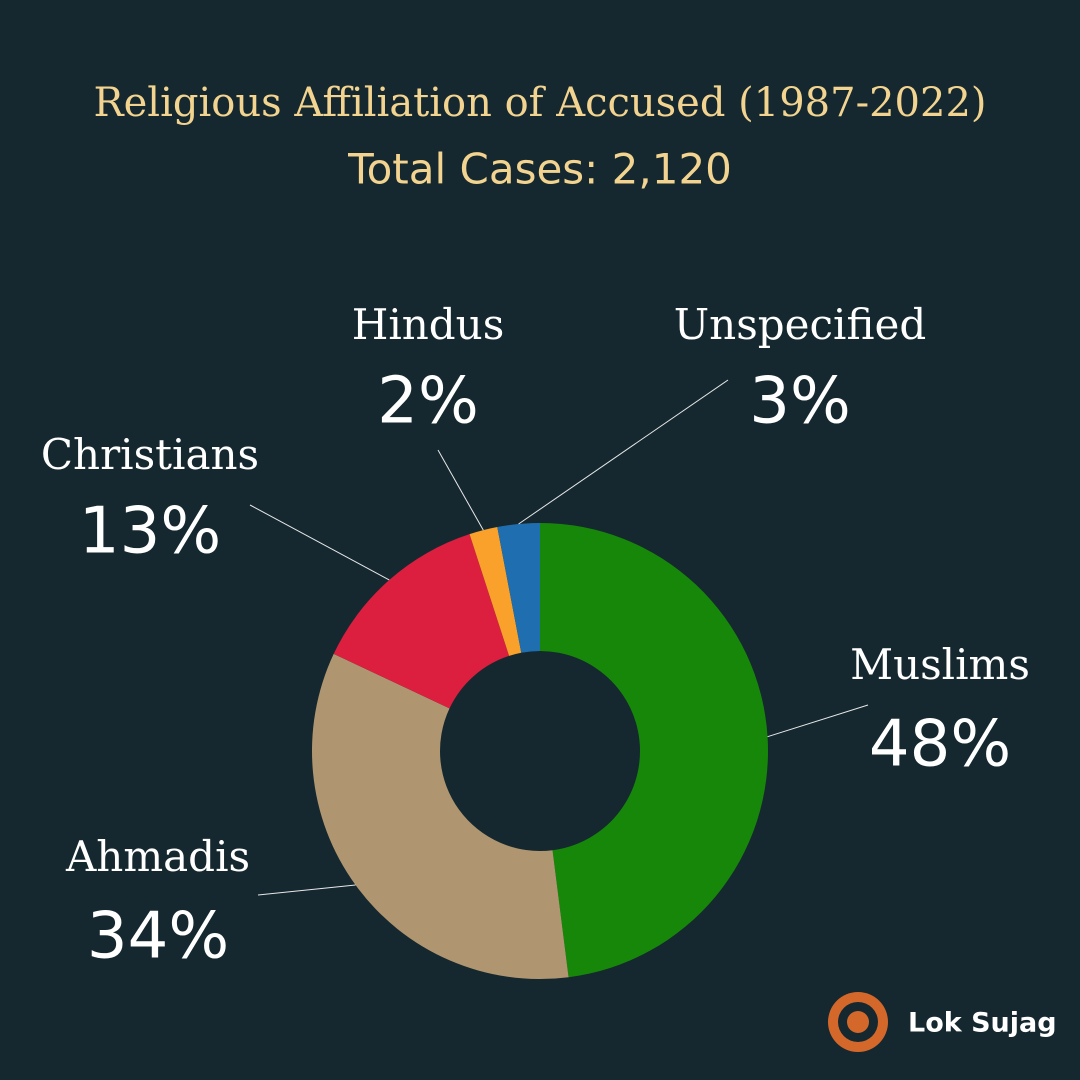 Image resolution: width=1080 pixels, height=1080 pixels. What do you see at coordinates (539, 169) in the screenshot?
I see `chart-subtitle: Total Cases: 2,120` at bounding box center [539, 169].